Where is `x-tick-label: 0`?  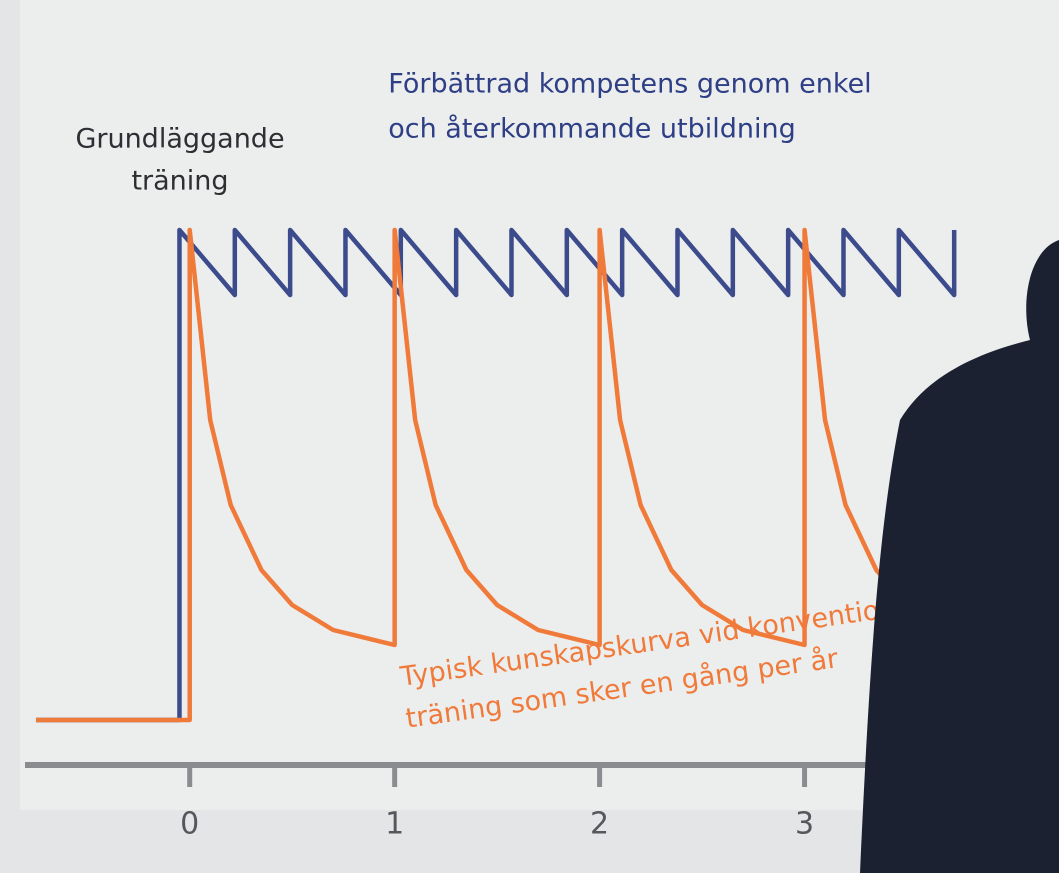
x-tick-label: 0 is located at coordinates (189, 824).